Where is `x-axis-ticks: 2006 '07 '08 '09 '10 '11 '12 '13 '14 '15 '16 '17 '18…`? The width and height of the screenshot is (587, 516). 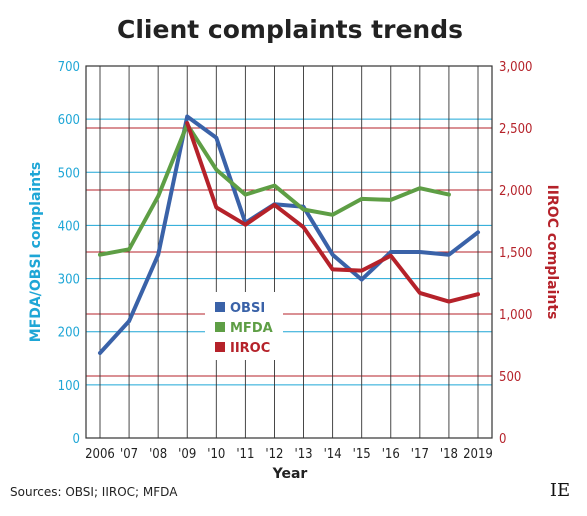 x-axis-ticks: 2006 '07 '08 '09 '10 '11 '12 '13 '14 '15 '16 '17 '18… is located at coordinates (289, 454).